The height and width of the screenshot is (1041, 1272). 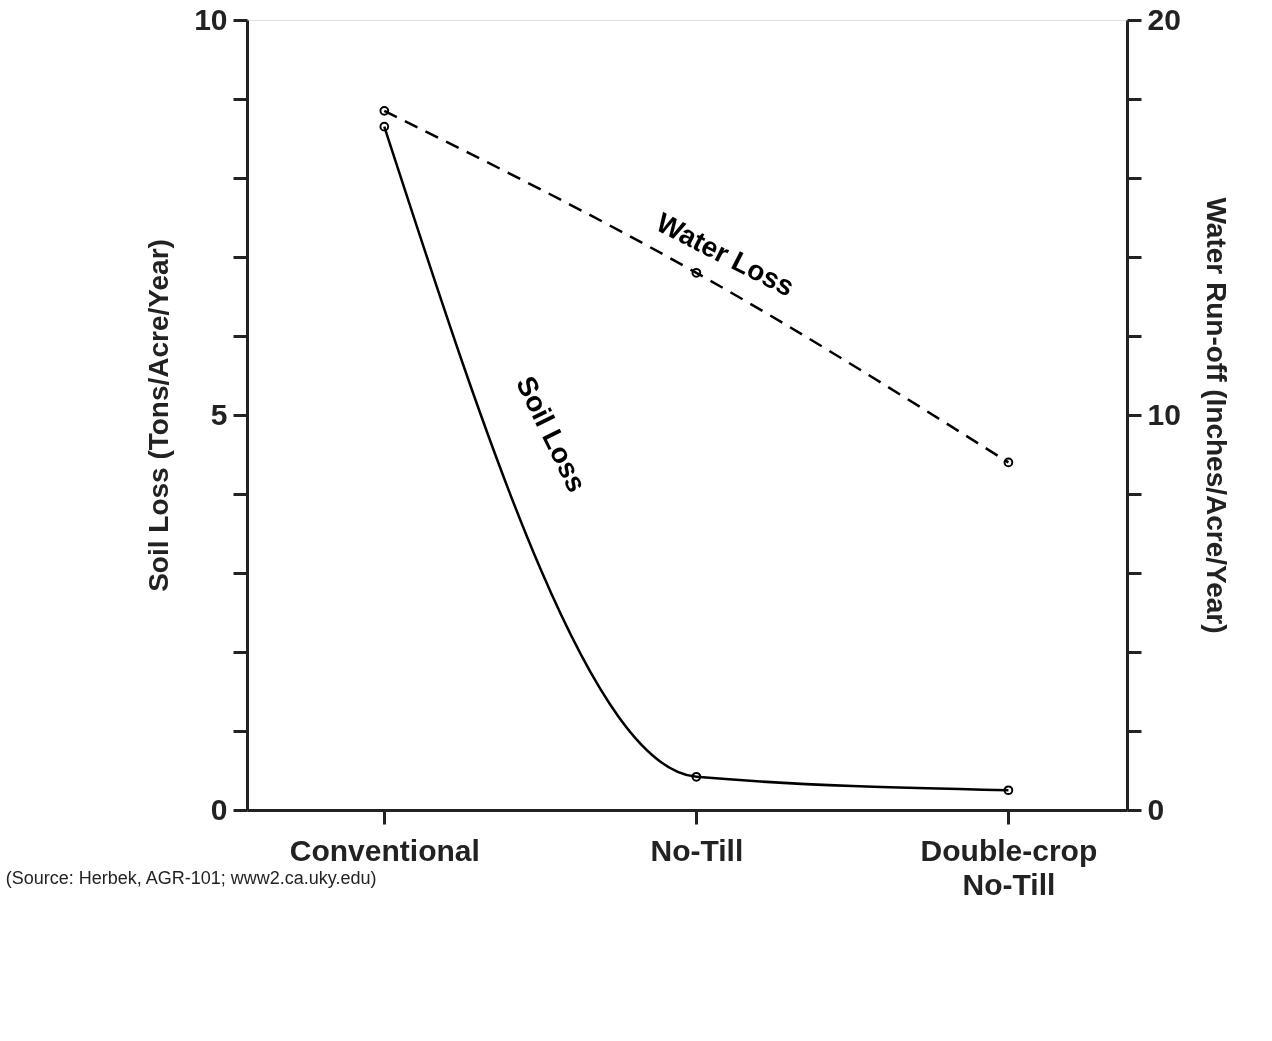 I want to click on y-tick-label: 0, so click(x=219, y=809).